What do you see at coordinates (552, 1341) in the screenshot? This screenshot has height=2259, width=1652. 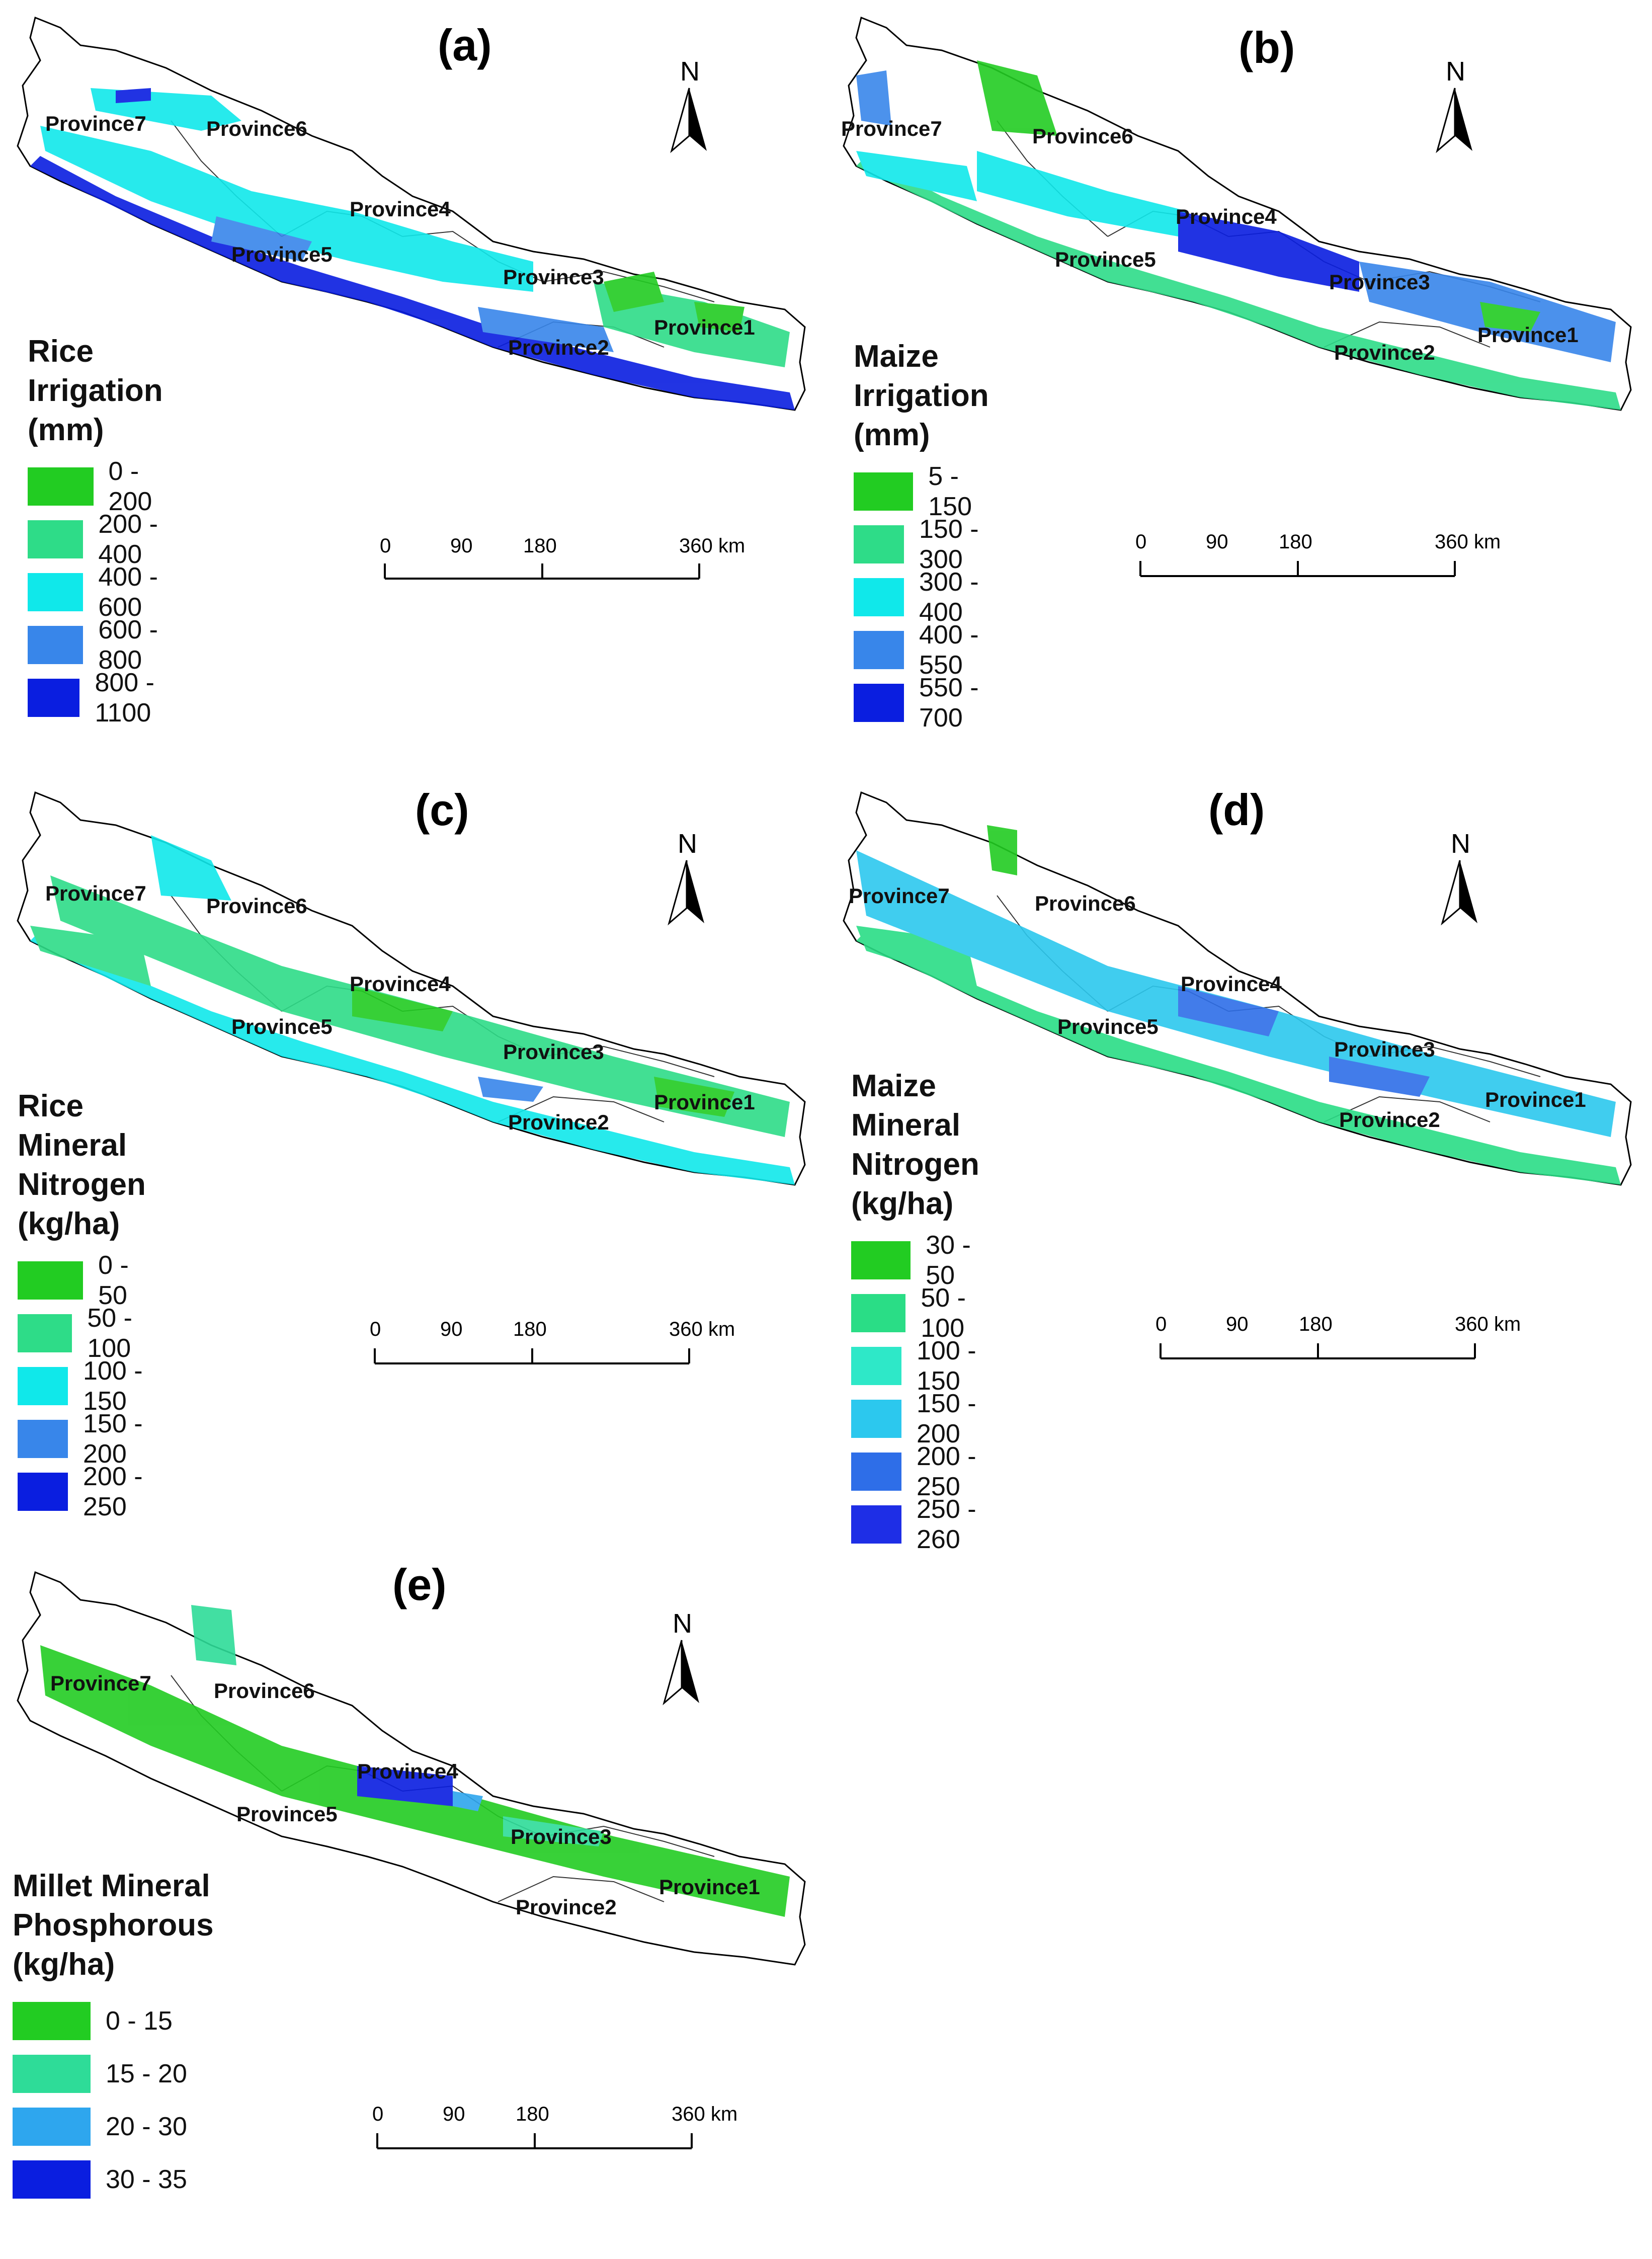 I see `scale-bar-c: 0 90 180 360 km` at bounding box center [552, 1341].